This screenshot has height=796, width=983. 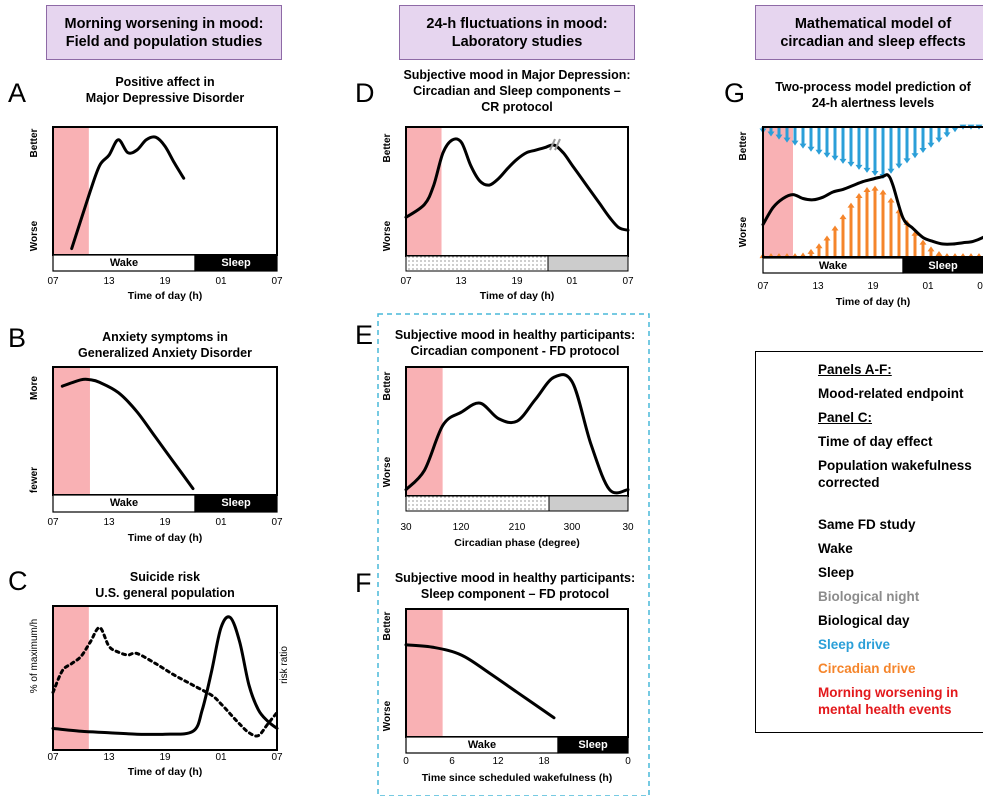 What do you see at coordinates (236, 263) in the screenshot?
I see `panel-a-sleep-label: Sleep` at bounding box center [236, 263].